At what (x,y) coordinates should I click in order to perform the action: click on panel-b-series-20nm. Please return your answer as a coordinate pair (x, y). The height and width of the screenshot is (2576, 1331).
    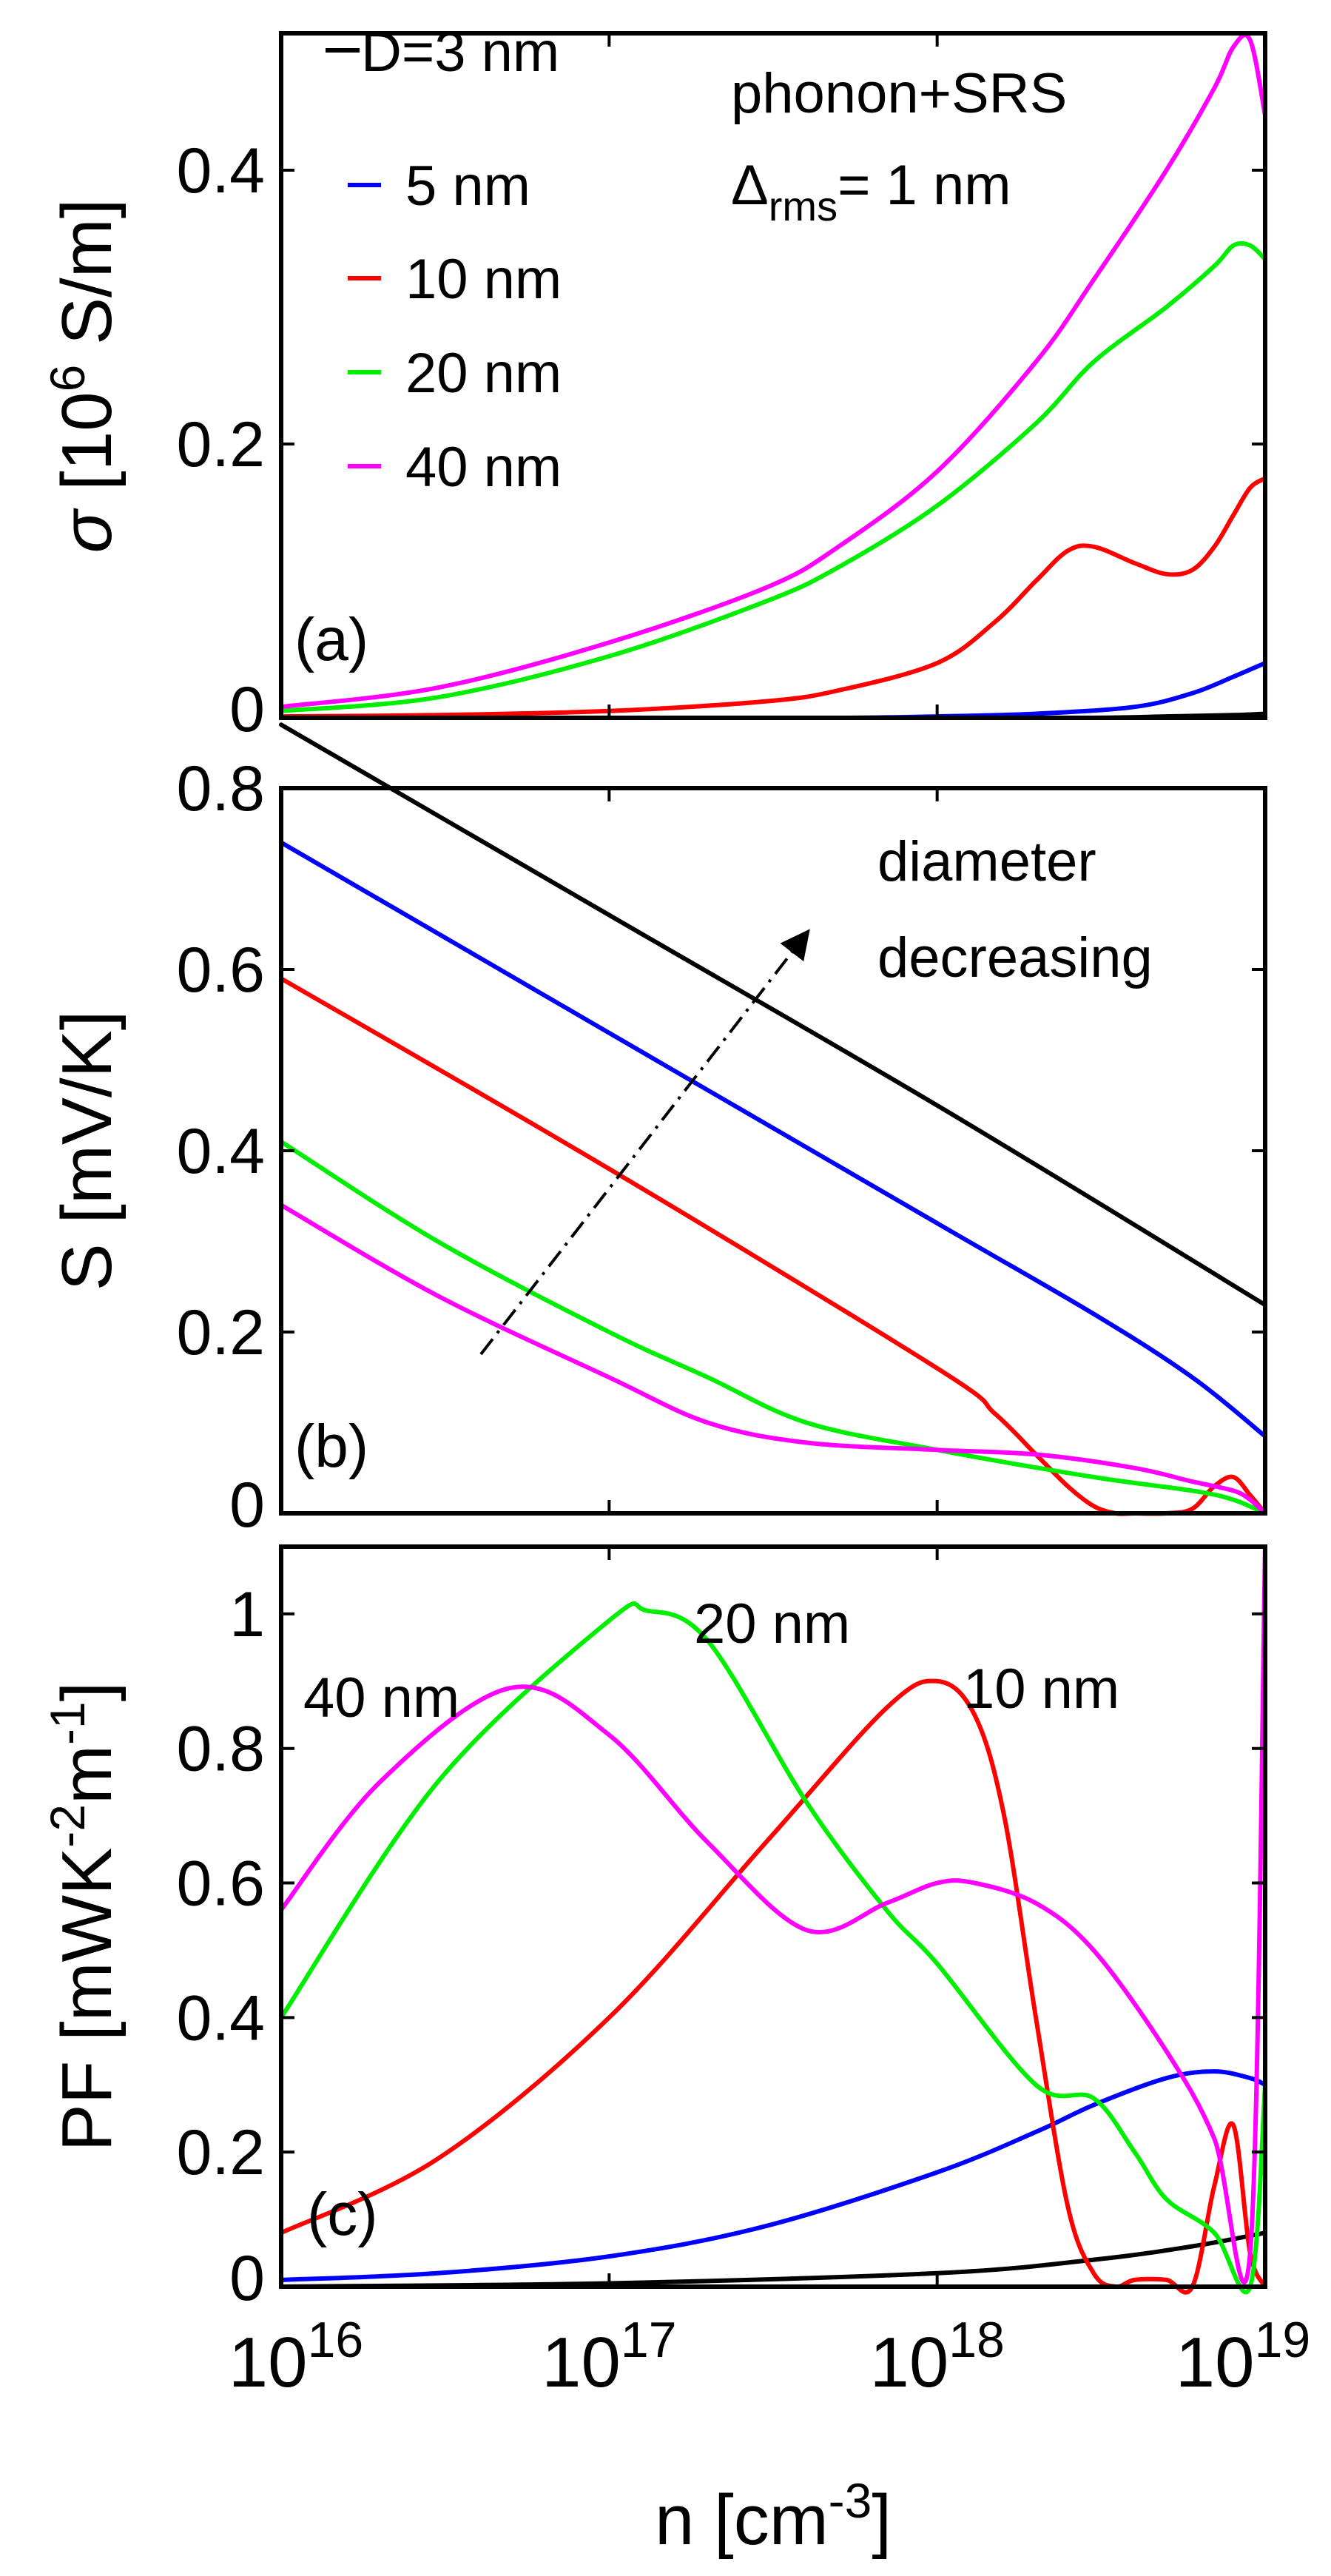
    Looking at the image, I should click on (773, 1327).